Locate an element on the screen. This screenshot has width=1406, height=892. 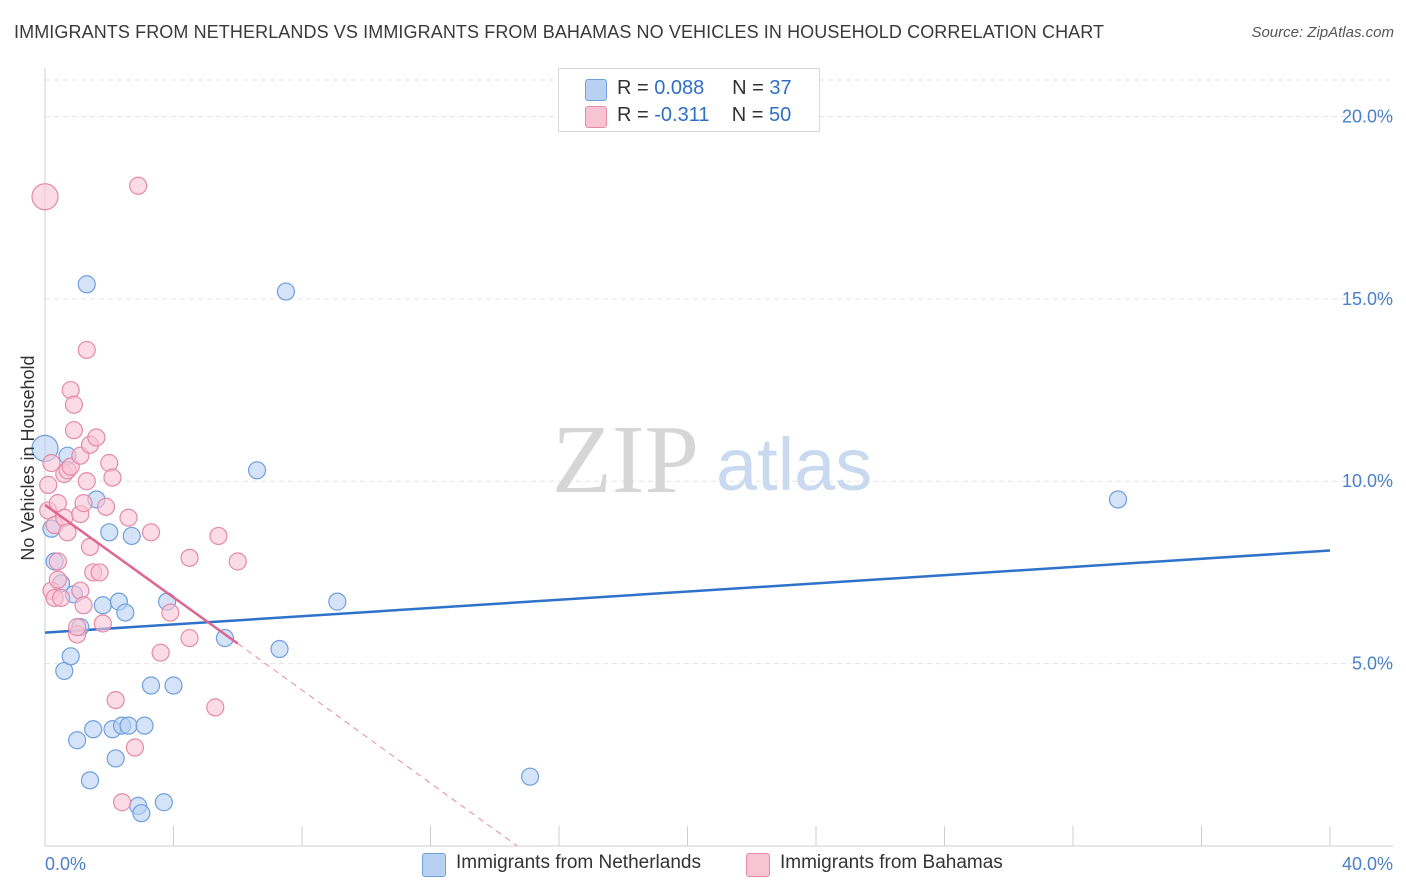
trend-line-netherlands is located at coordinates (687, 591).